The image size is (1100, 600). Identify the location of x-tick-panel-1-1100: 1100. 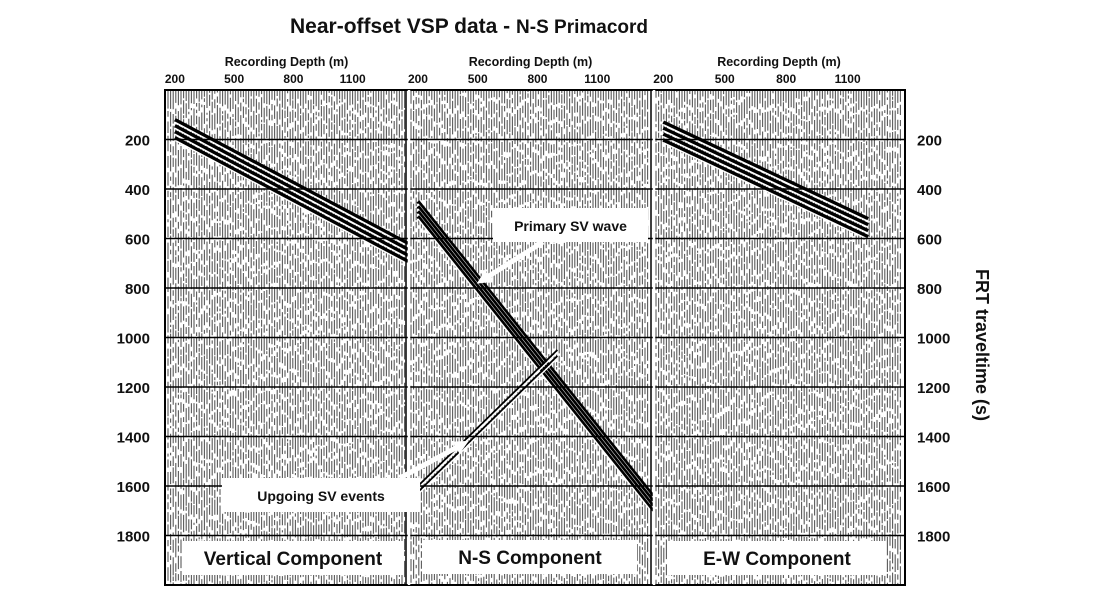
(353, 79).